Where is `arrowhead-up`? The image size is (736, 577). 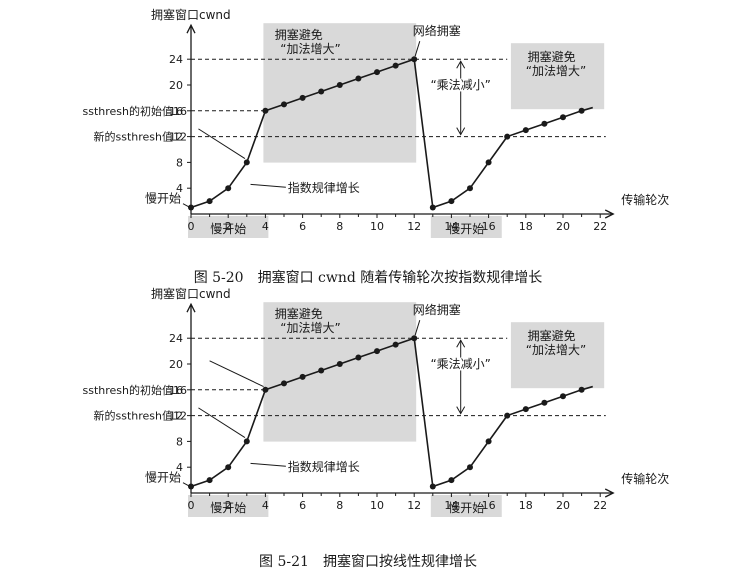
arrowhead-up is located at coordinates (461, 64).